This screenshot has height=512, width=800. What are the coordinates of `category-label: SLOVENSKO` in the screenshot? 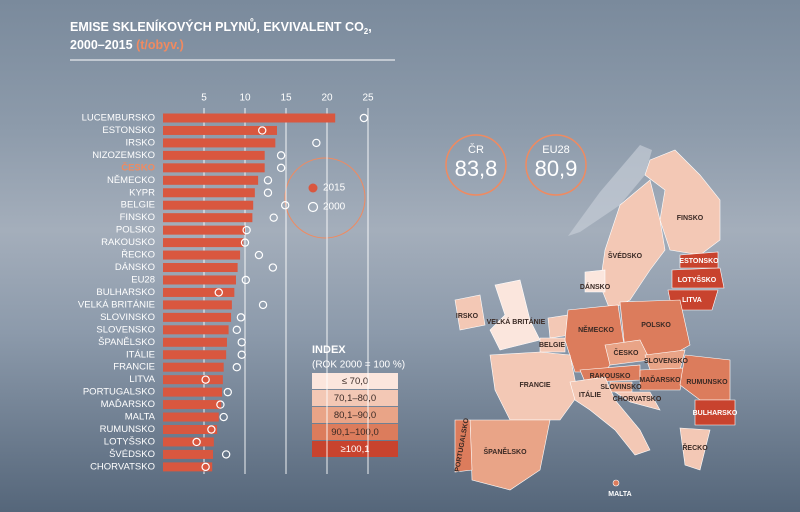 It's located at (125, 329).